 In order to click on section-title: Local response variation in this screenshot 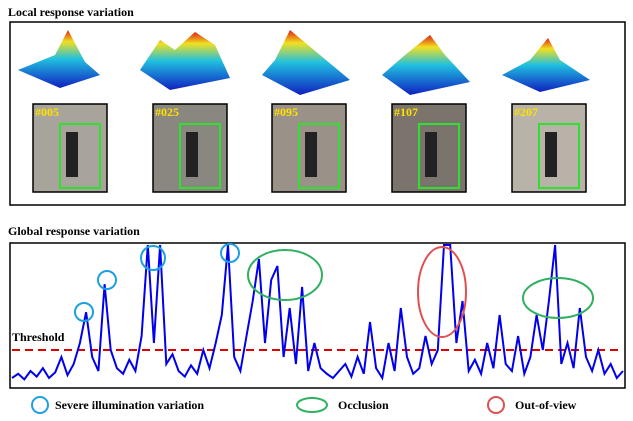, I will do `click(71, 12)`.